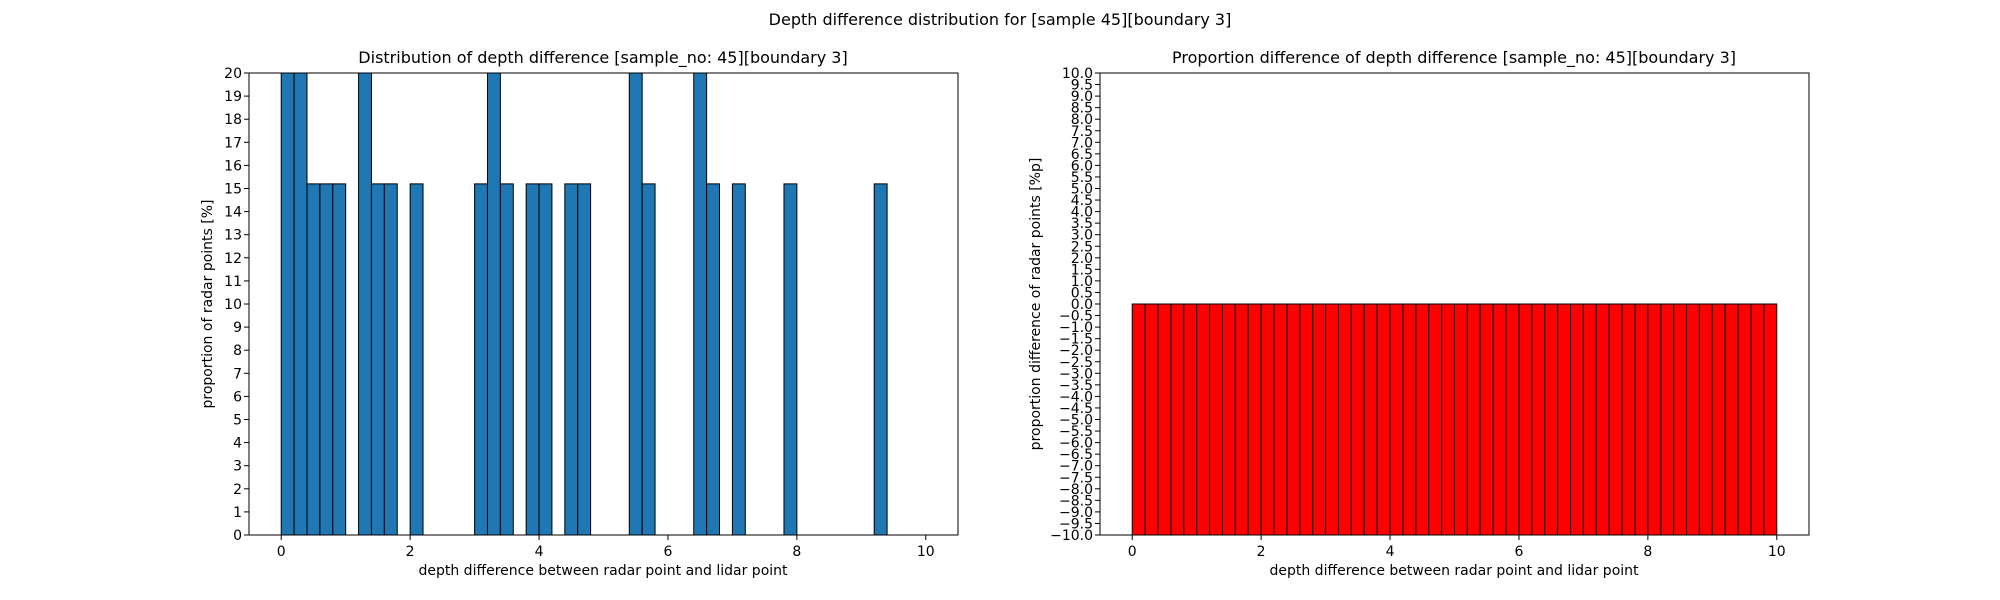 This screenshot has height=600, width=2000. Describe the element at coordinates (606, 547) in the screenshot. I see `left-x-ticks: 0 2 4 6 8 10` at that location.